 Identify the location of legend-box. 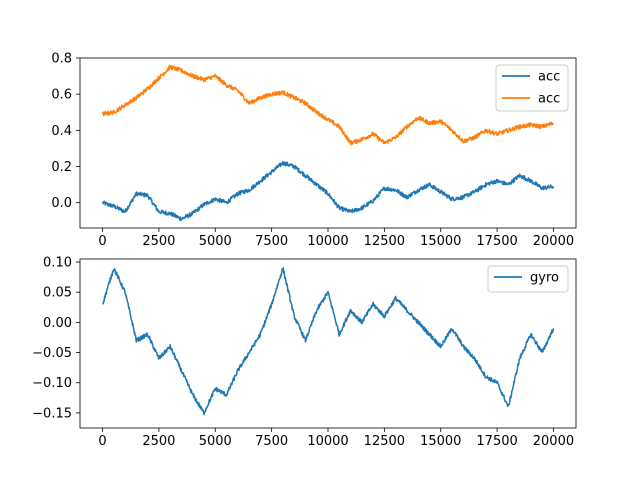
(528, 279).